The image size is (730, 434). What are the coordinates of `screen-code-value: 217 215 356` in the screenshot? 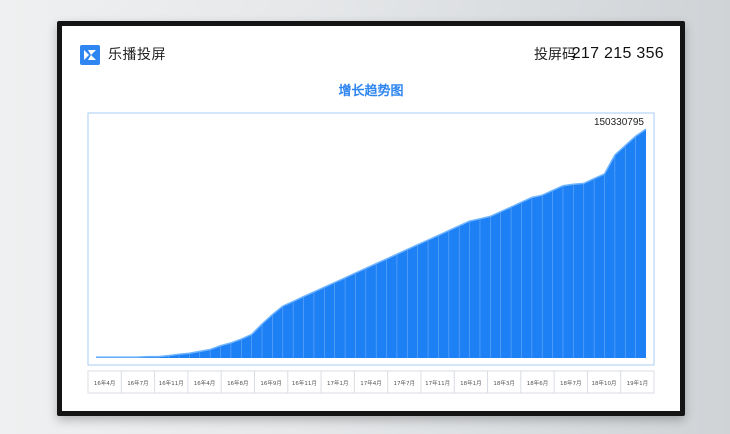 It's located at (617, 53).